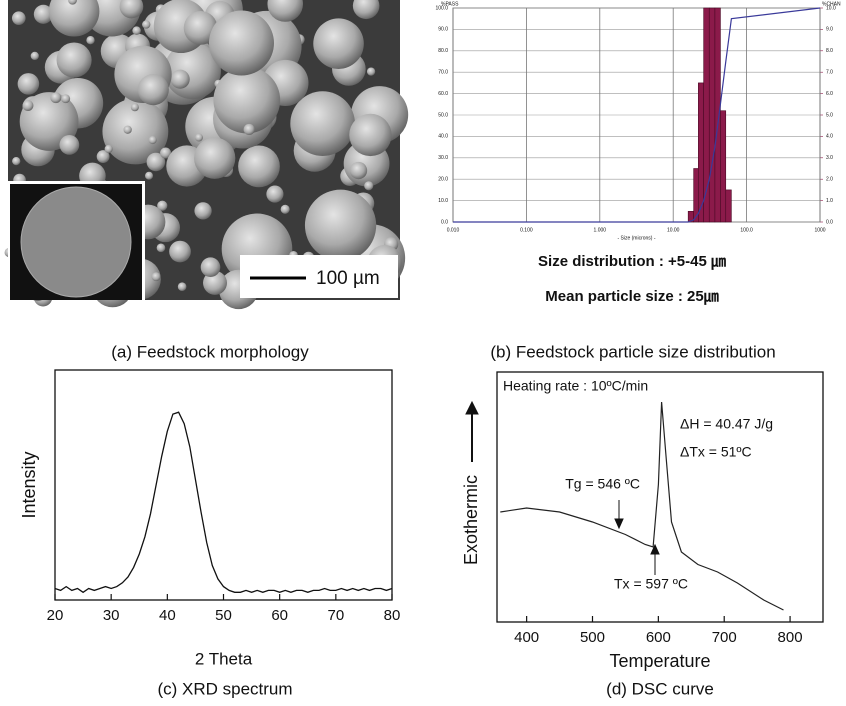 Image resolution: width=846 pixels, height=706 pixels. Describe the element at coordinates (829, 137) in the screenshot. I see `y2-tick-label: 4.0` at that location.